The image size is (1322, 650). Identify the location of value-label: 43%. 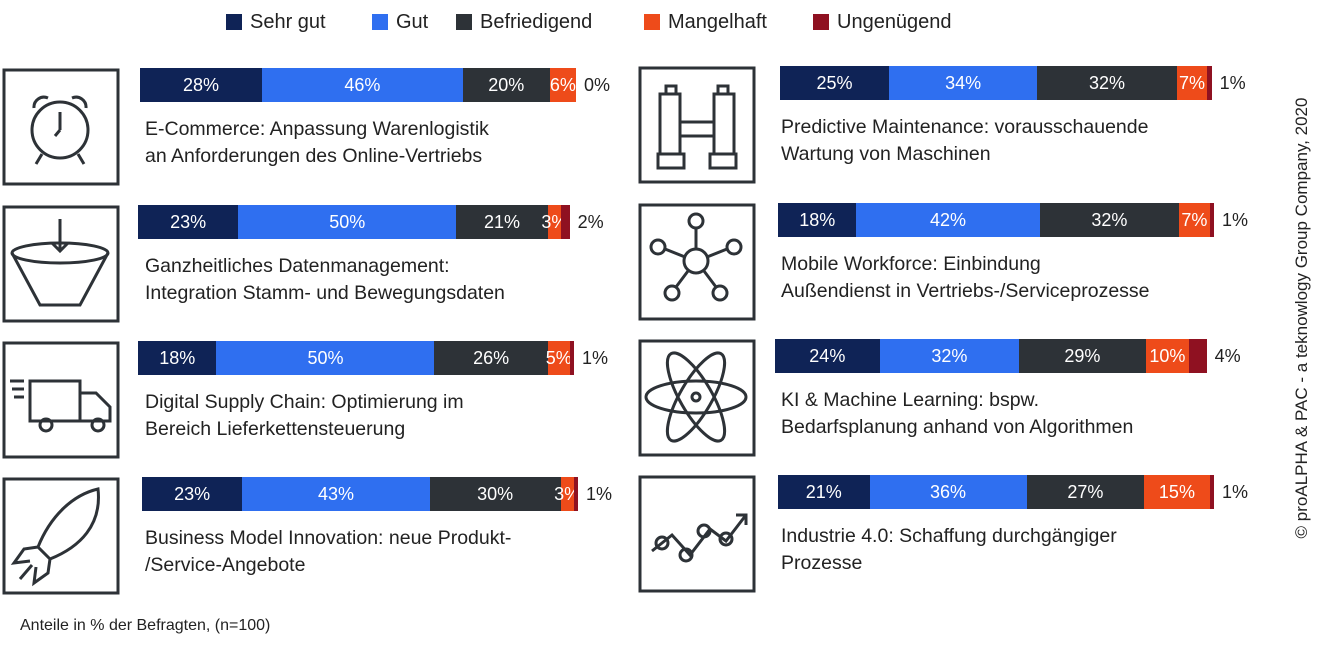
(336, 494).